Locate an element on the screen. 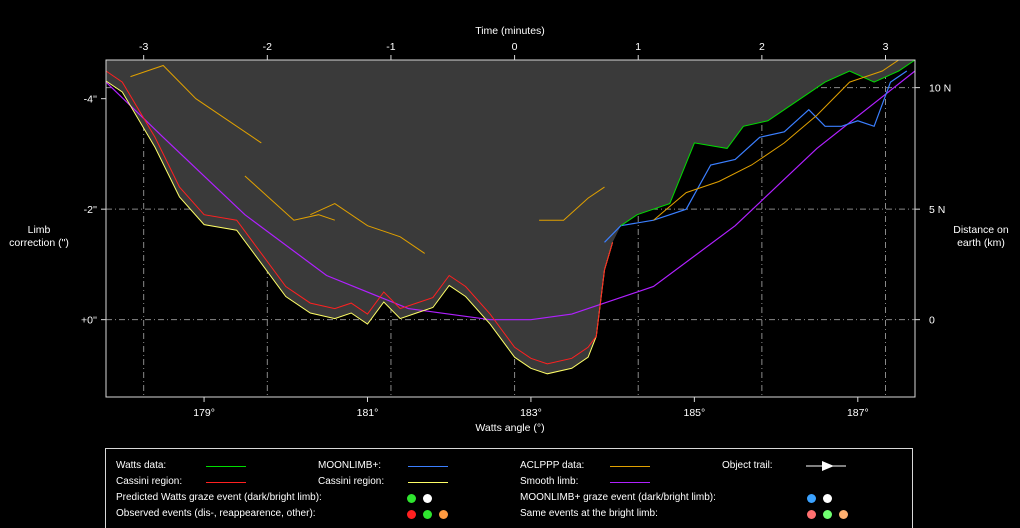 The image size is (1020, 528). moonlimb-line is located at coordinates (756, 156).